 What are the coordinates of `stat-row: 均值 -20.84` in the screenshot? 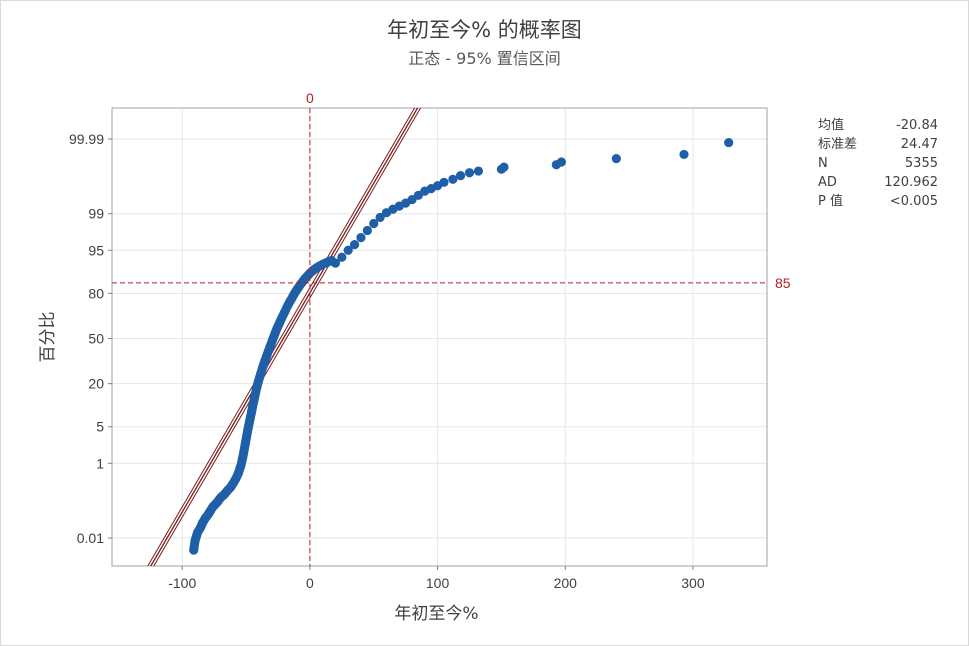 It's located at (878, 125).